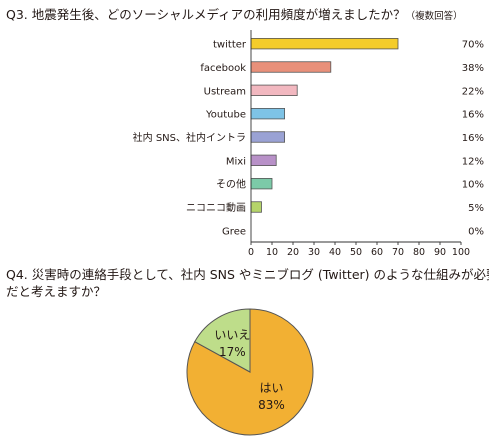 Image resolution: width=489 pixels, height=441 pixels. I want to click on x-tick-label: 90, so click(440, 252).